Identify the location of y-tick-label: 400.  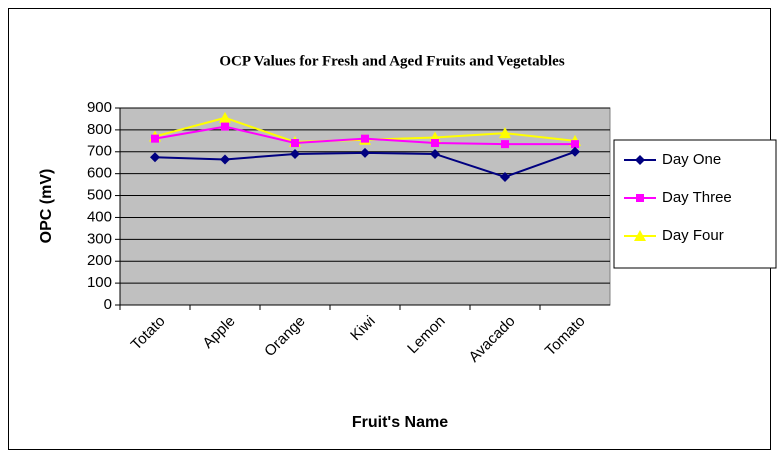
(99, 216).